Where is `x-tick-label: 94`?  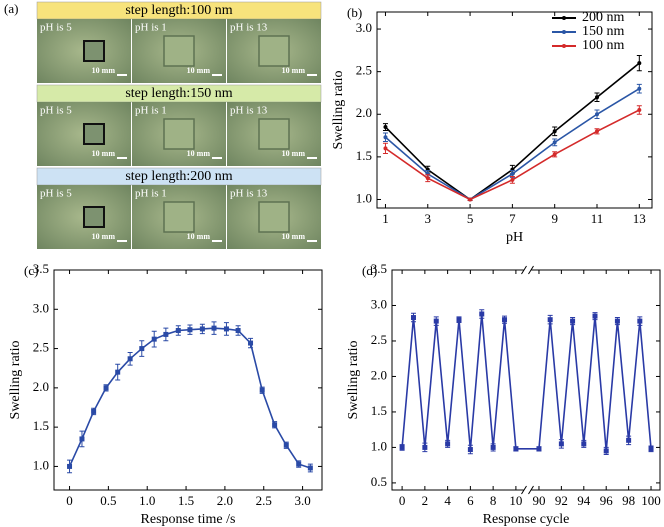 x-tick-label: 94 is located at coordinates (584, 500).